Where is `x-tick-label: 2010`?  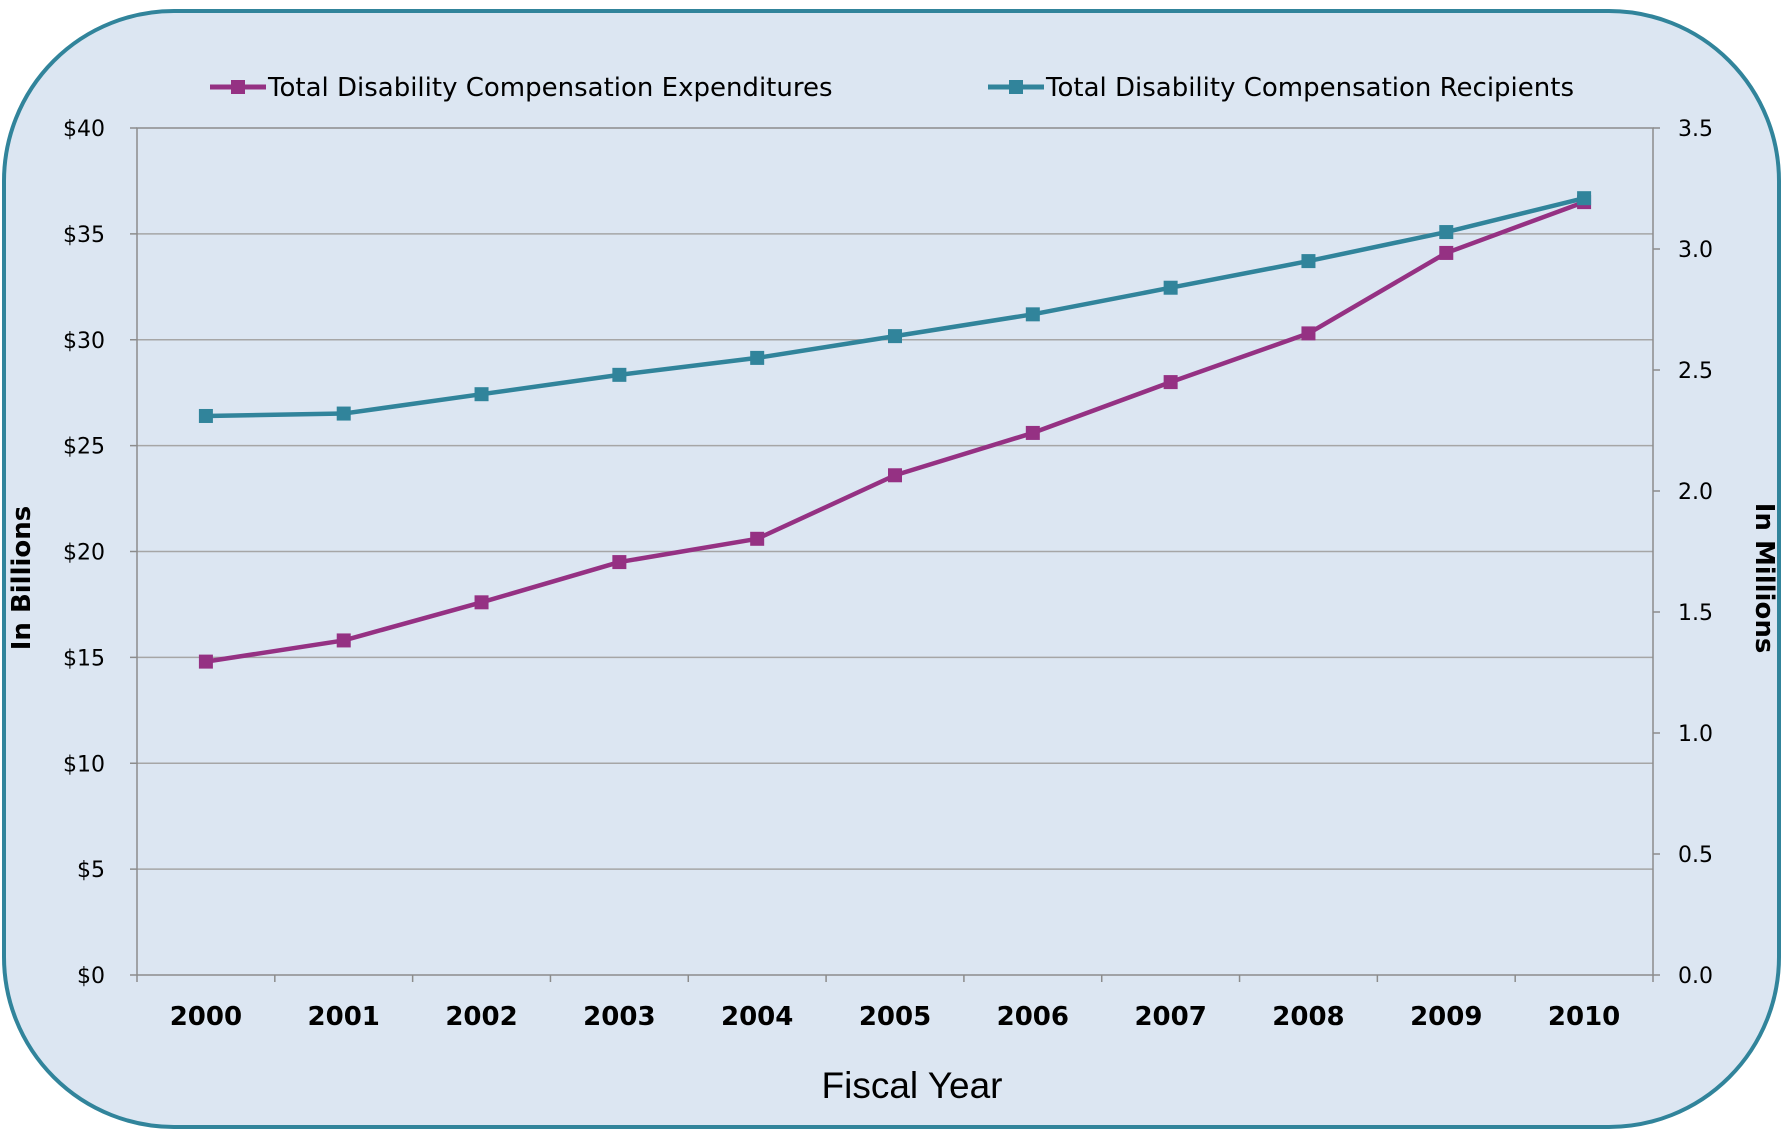 x-tick-label: 2010 is located at coordinates (1584, 1017).